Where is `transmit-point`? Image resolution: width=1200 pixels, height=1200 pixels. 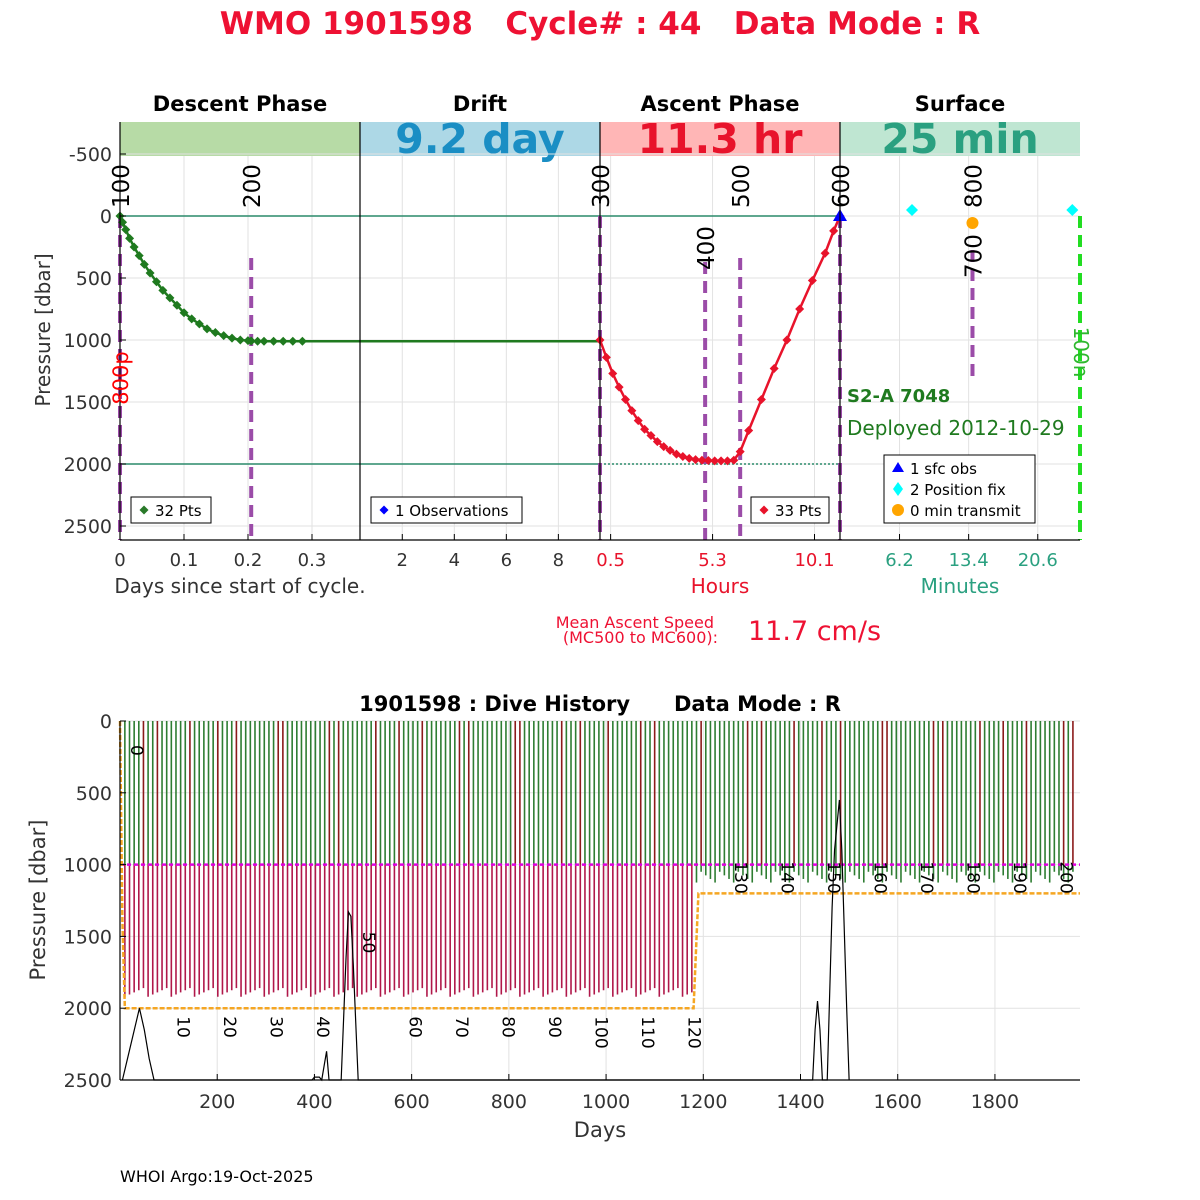
transmit-point is located at coordinates (972, 223).